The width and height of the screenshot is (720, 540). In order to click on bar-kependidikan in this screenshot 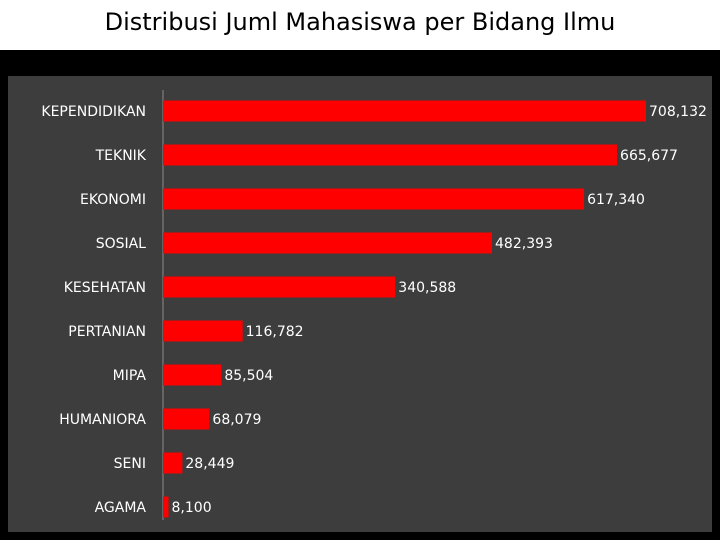, I will do `click(404, 111)`.